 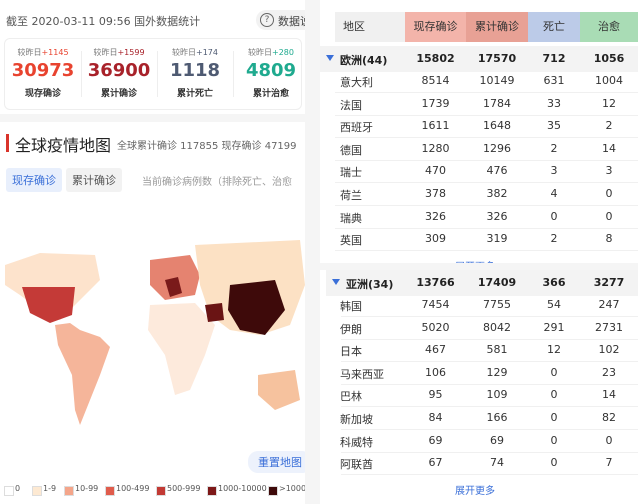 I want to click on expand-more: 展开更多, so click(x=475, y=491).